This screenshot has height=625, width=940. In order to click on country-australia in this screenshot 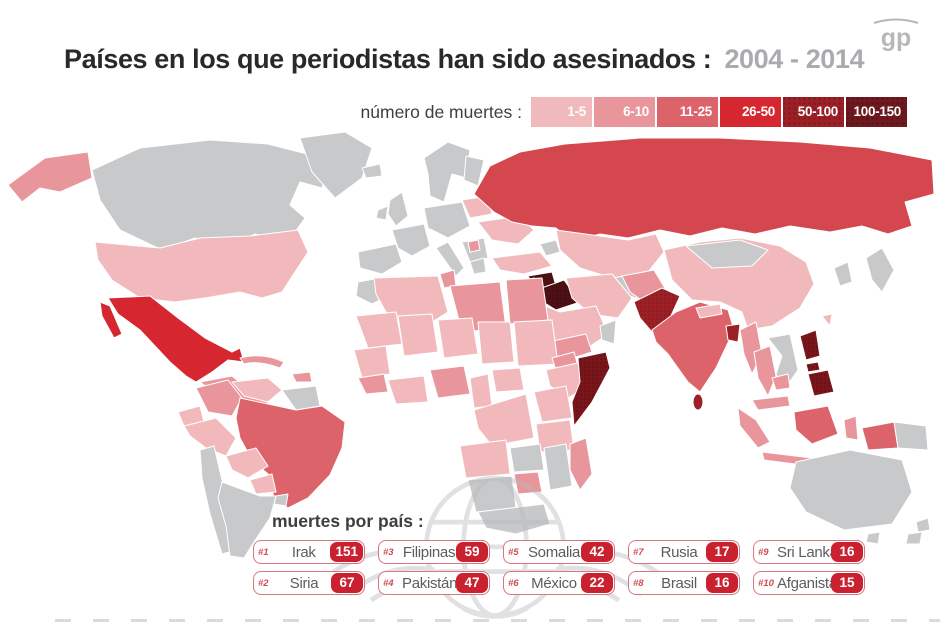, I will do `click(851, 490)`.